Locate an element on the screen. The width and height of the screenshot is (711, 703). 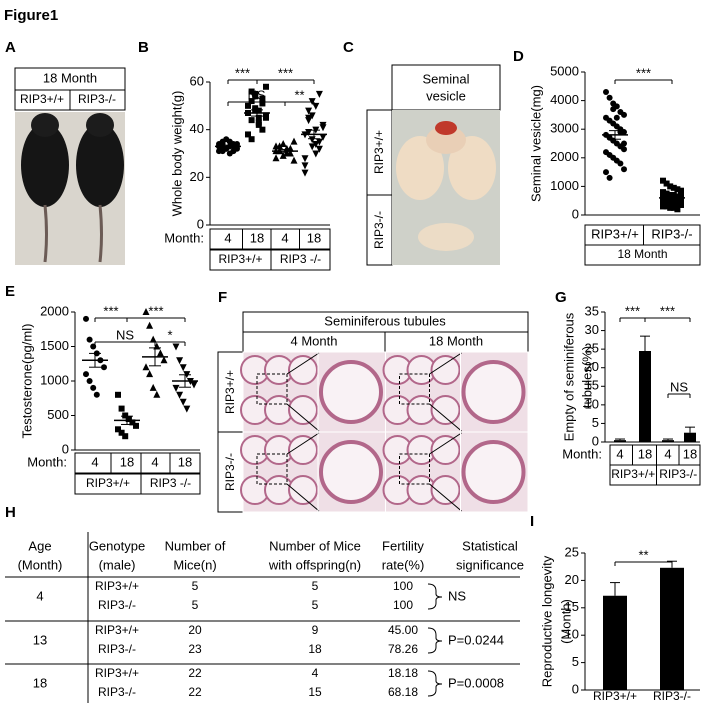
y-axis-label: Seminal vesicle(mg) is located at coordinates (535, 143).